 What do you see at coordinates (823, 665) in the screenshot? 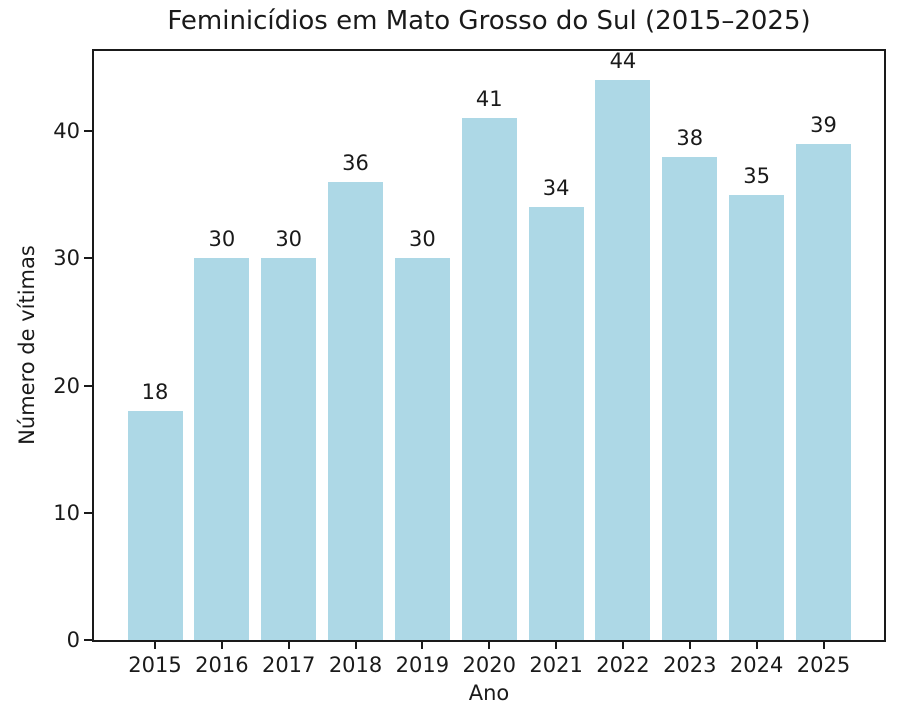
I see `x-tick-label: 2025` at bounding box center [823, 665].